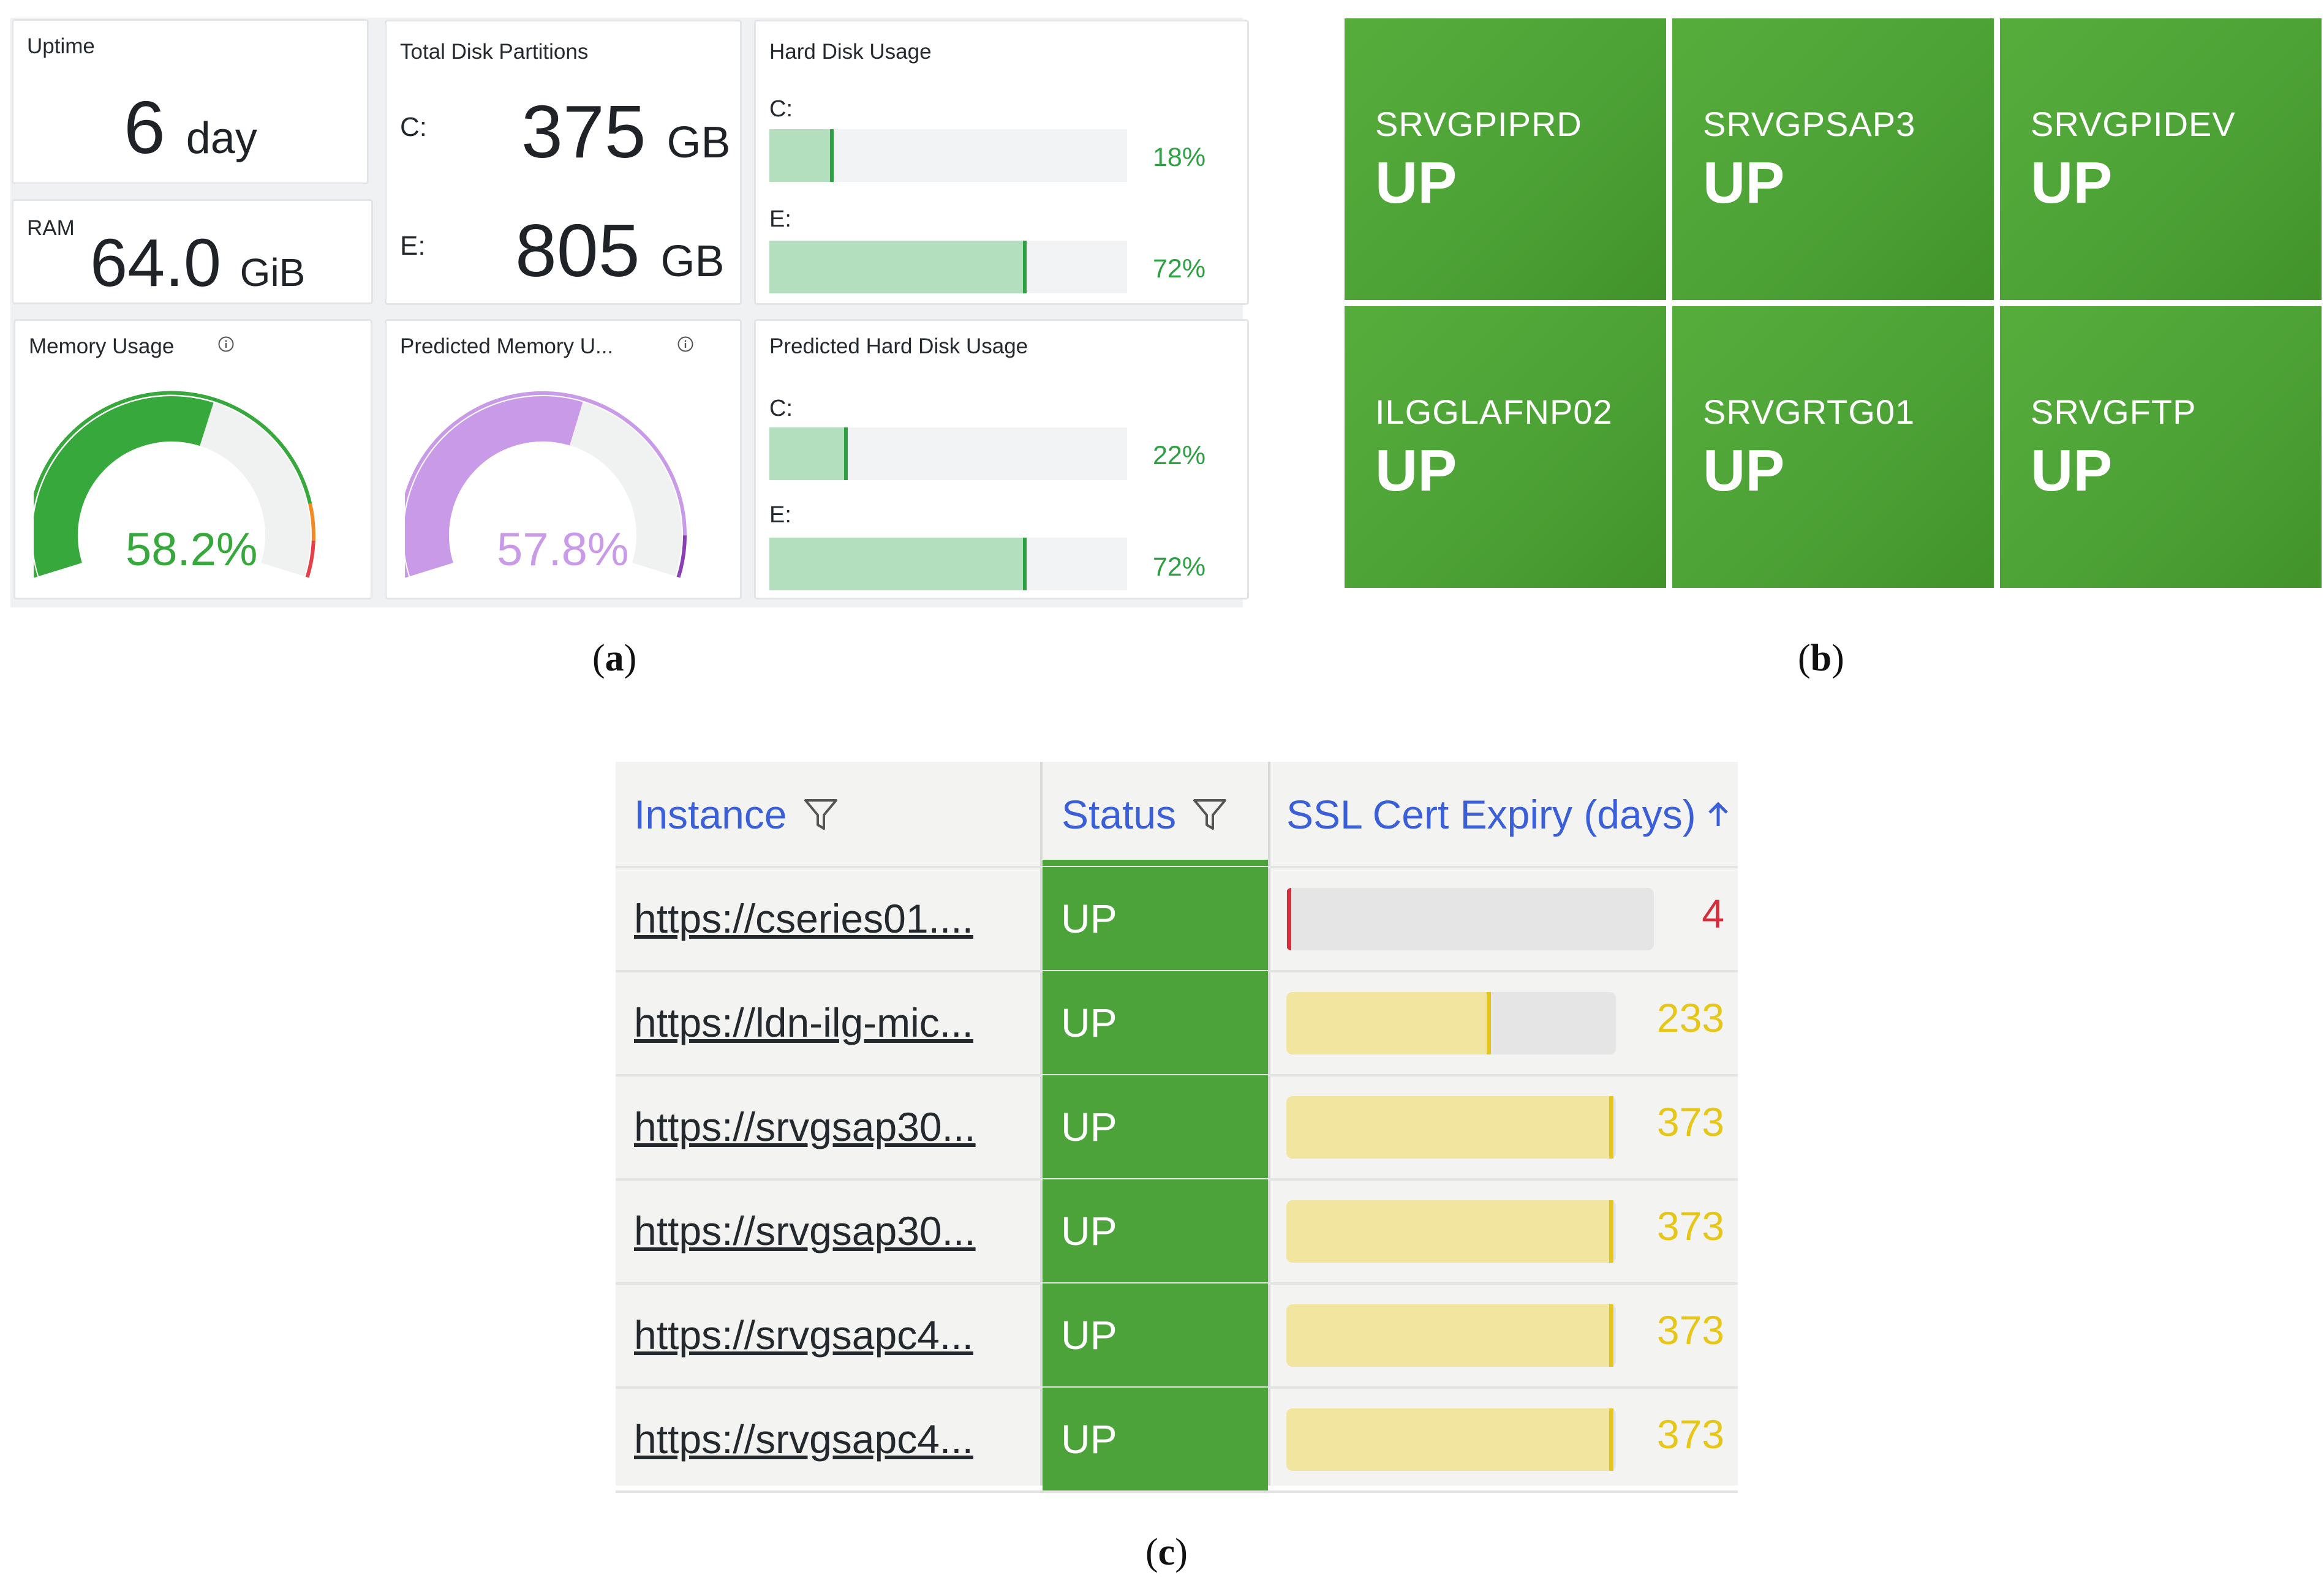 The image size is (2324, 1586). Describe the element at coordinates (1833, 159) in the screenshot. I see `server-tile: SRVGPSAP3 UP` at that location.